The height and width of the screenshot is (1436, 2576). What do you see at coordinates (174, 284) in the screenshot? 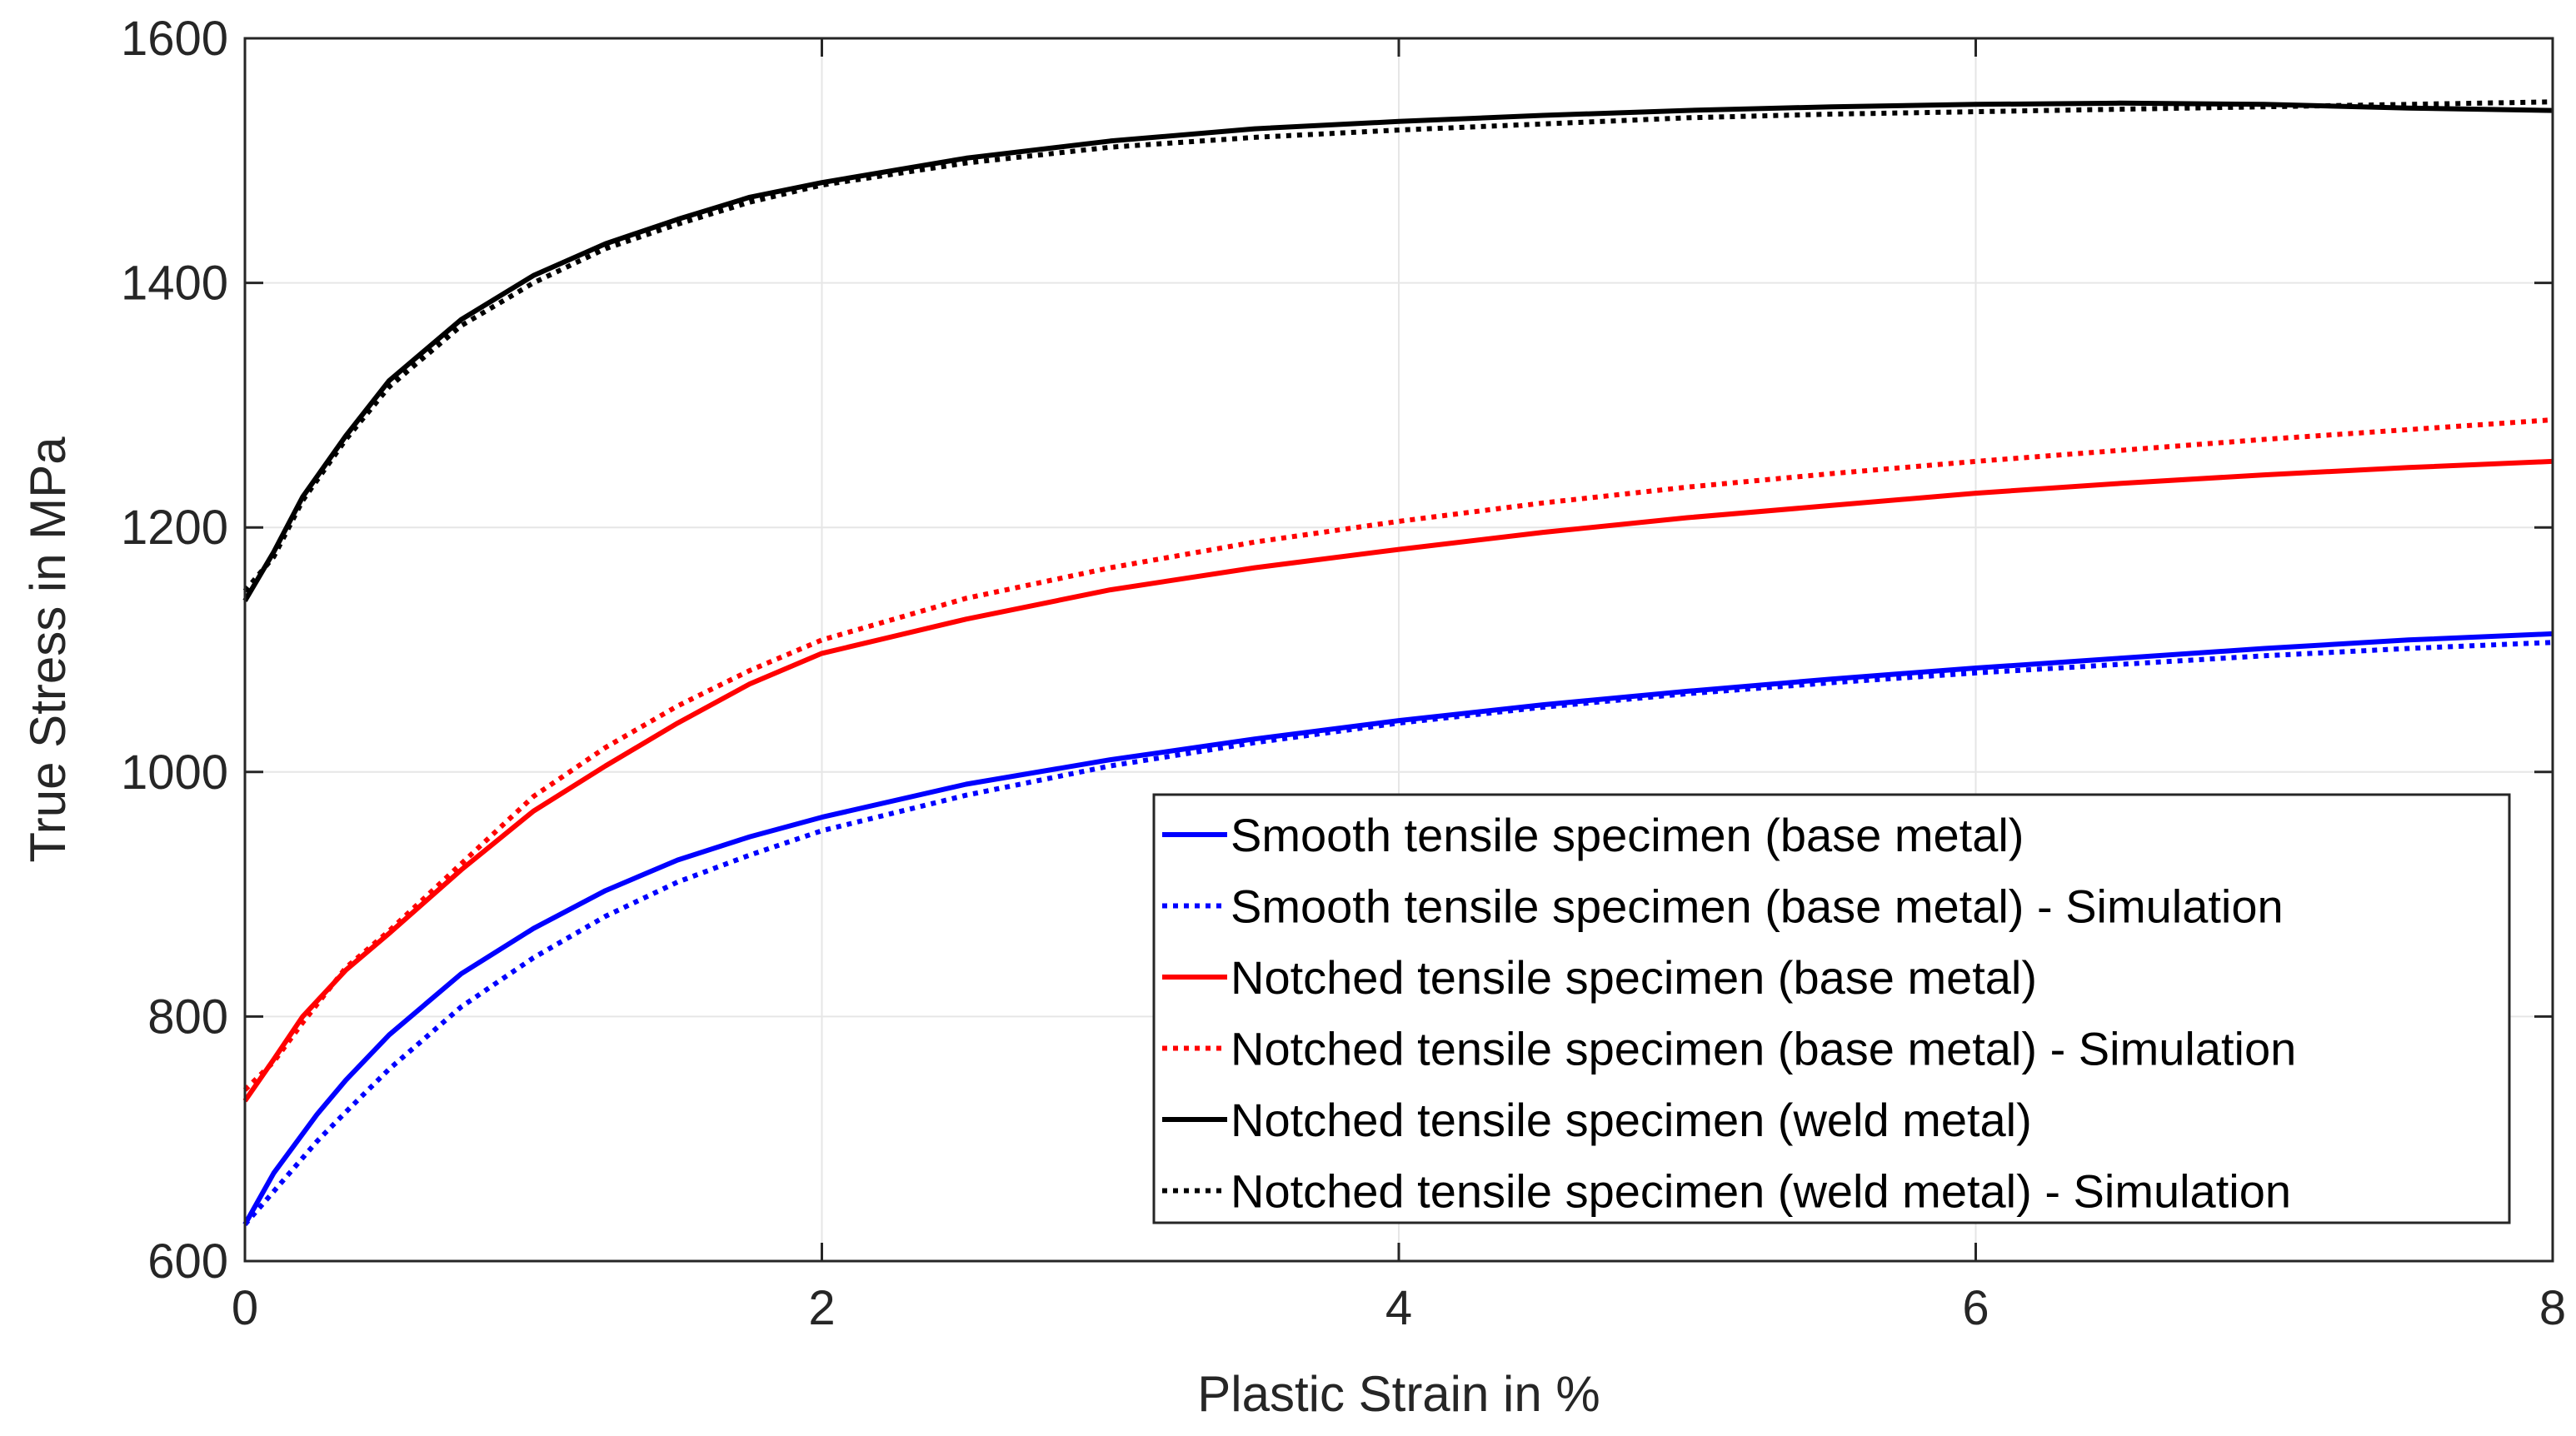
I see `y-tick-label: 1400` at bounding box center [174, 284].